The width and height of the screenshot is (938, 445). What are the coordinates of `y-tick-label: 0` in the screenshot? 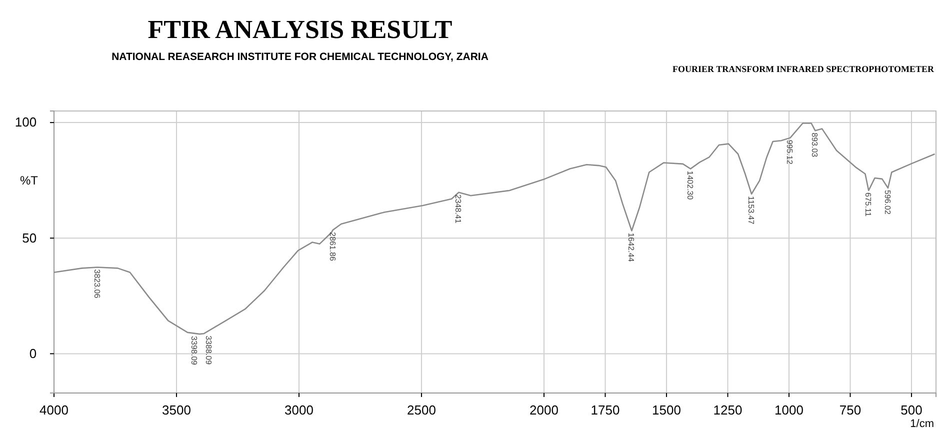 It's located at (33, 353).